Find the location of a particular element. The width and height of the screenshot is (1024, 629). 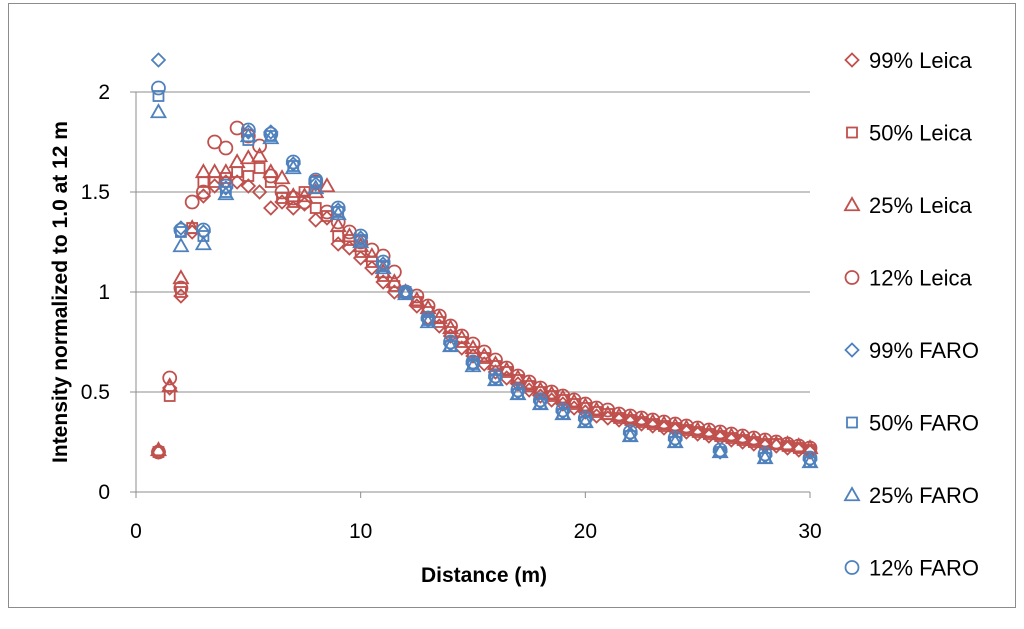

x-tick-label-2: 20 is located at coordinates (585, 531).